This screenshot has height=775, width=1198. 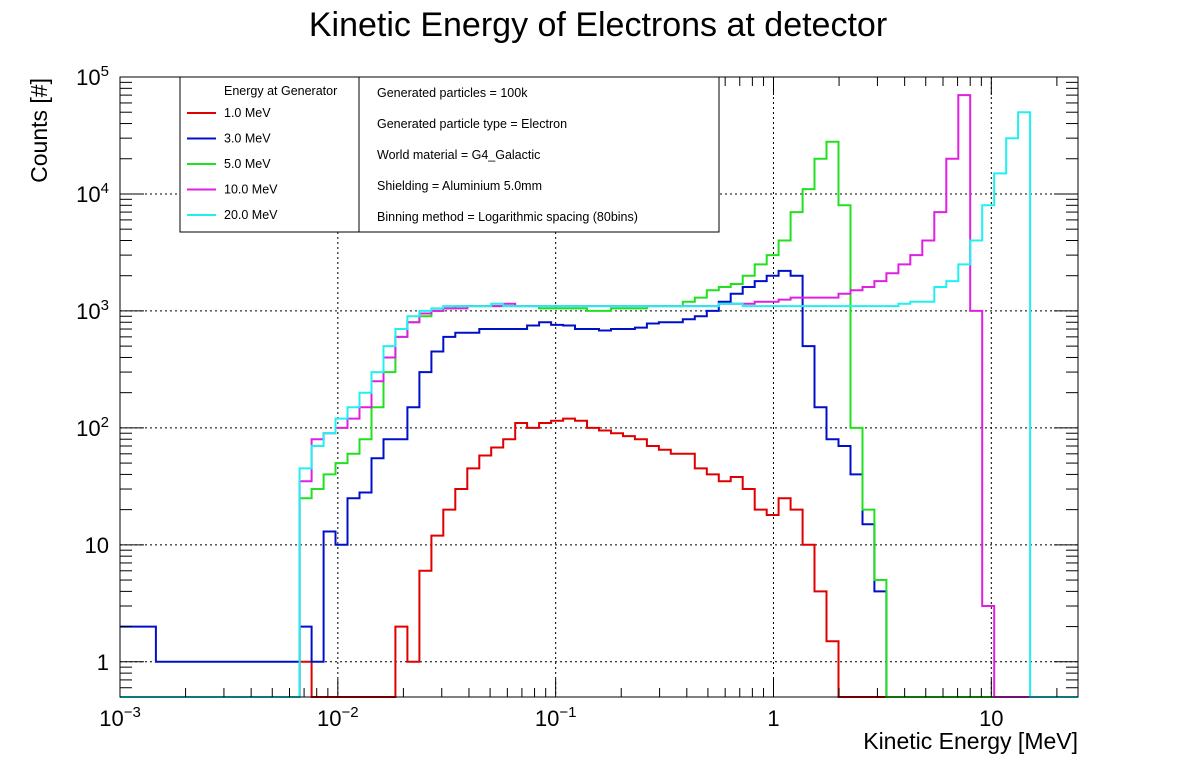 I want to click on y-axis-label: Counts [#], so click(x=39, y=130).